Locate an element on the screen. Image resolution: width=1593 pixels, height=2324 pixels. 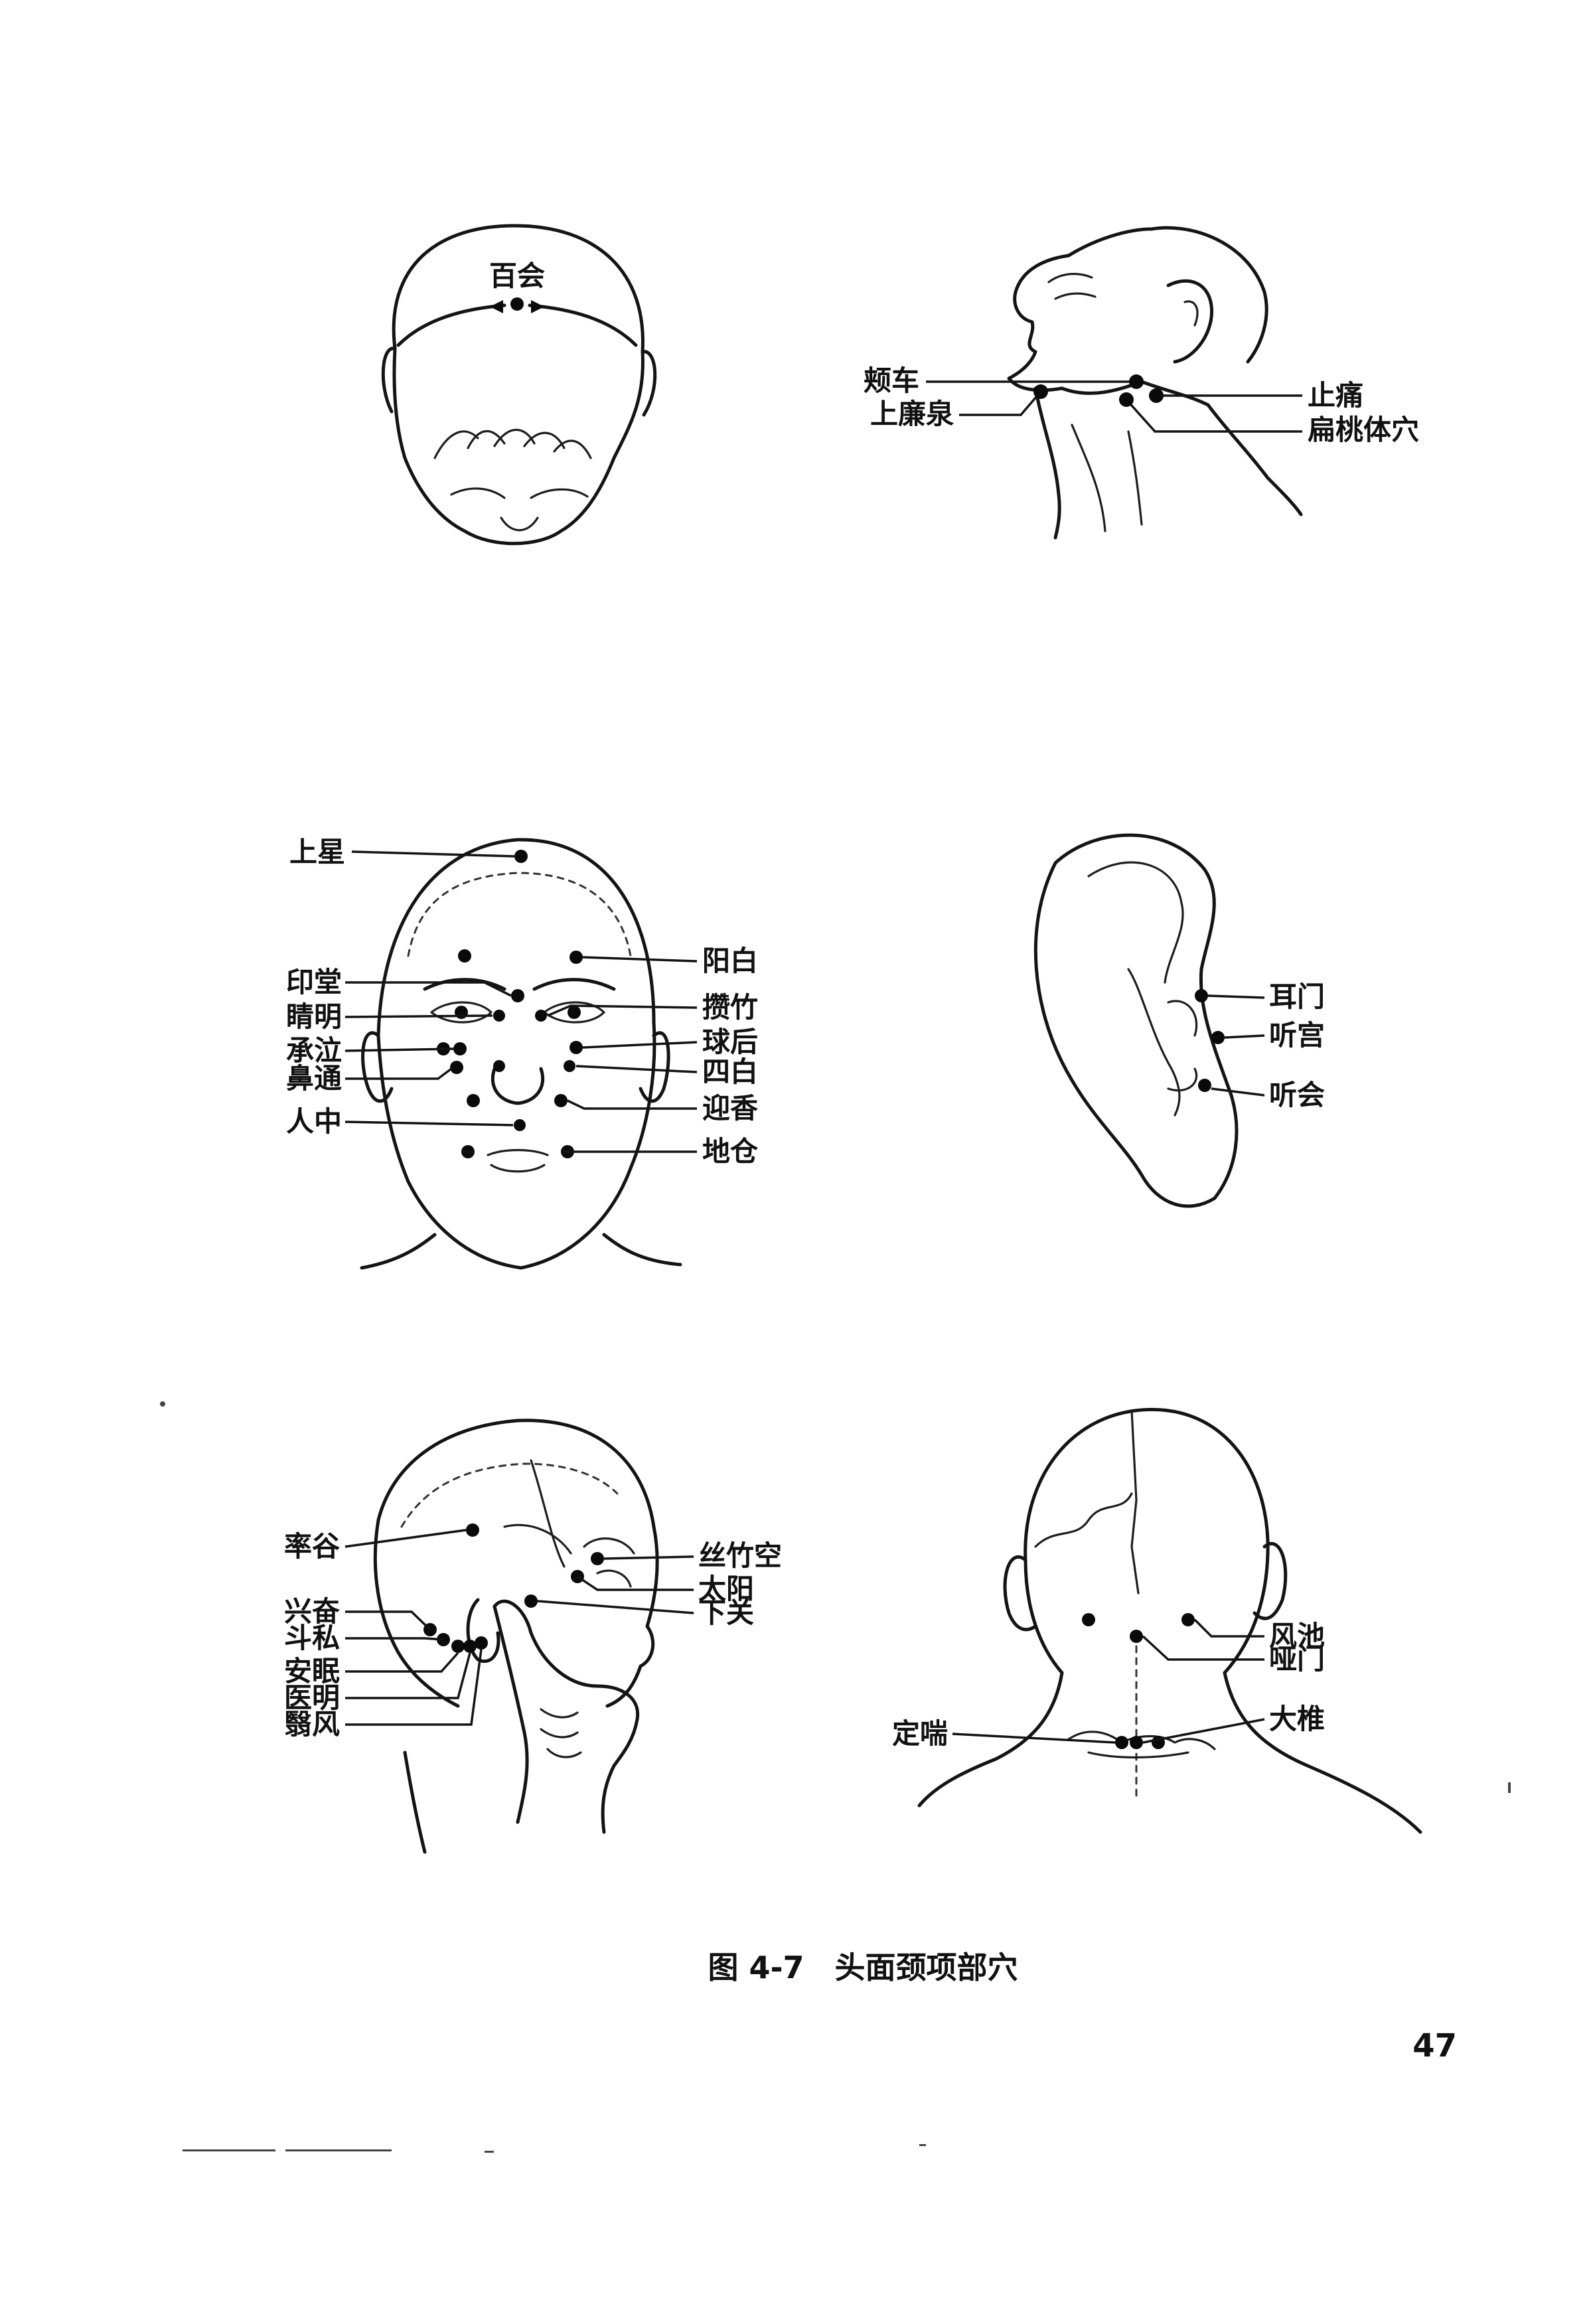
dousi-label: 斗私 is located at coordinates (312, 1638).